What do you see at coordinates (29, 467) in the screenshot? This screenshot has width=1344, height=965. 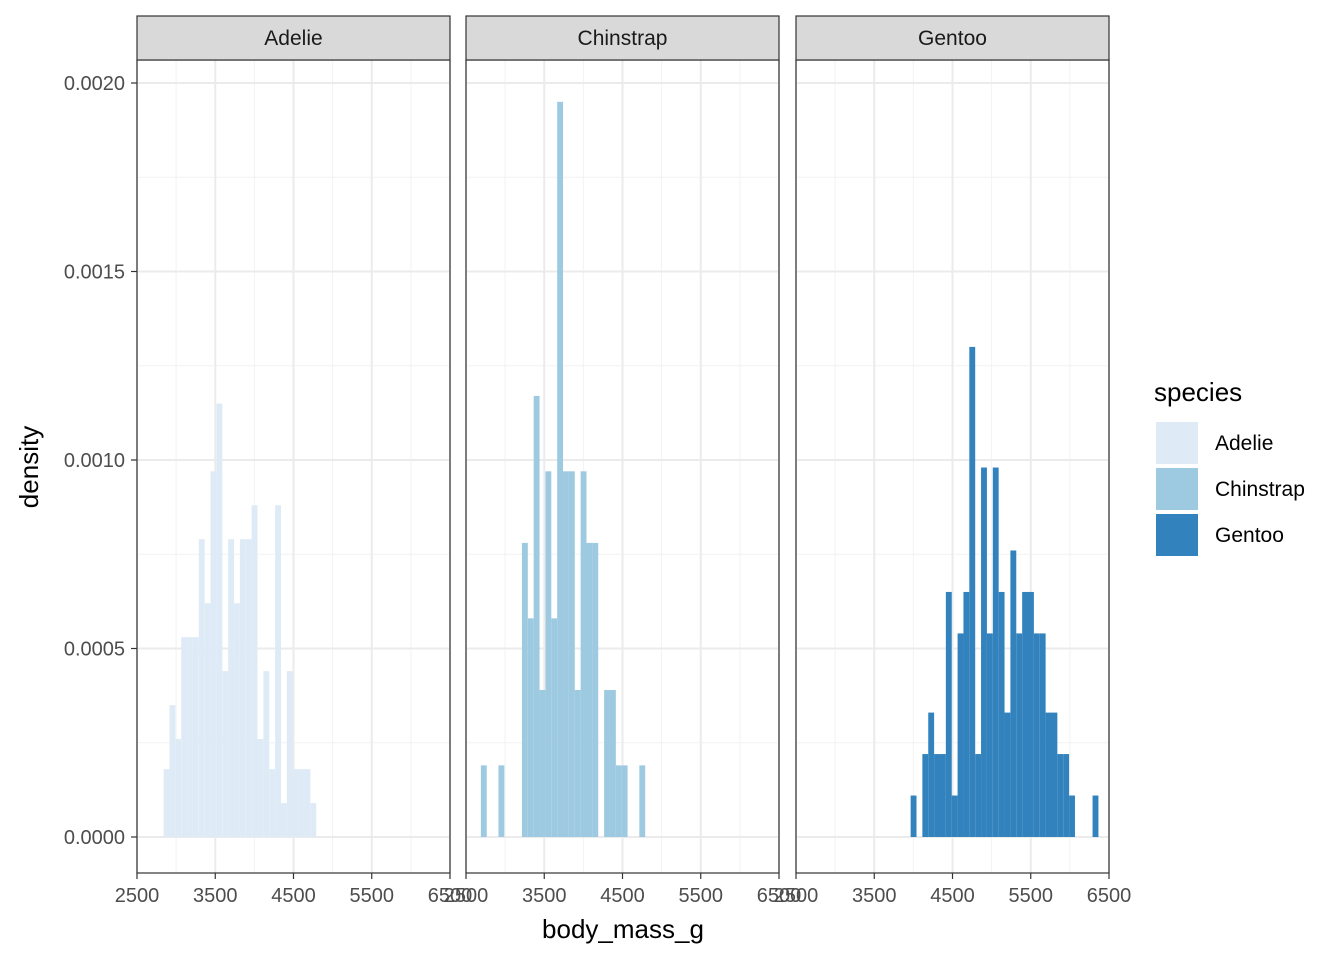 I see `y-axis-title: density` at bounding box center [29, 467].